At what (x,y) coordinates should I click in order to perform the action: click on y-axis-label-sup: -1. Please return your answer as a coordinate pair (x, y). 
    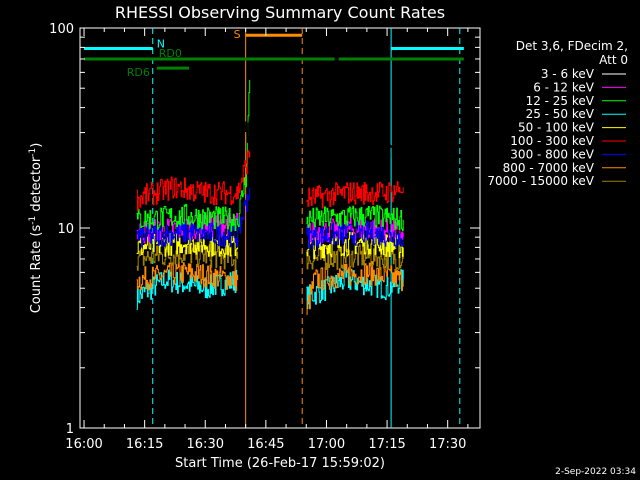
    Looking at the image, I should click on (33, 220).